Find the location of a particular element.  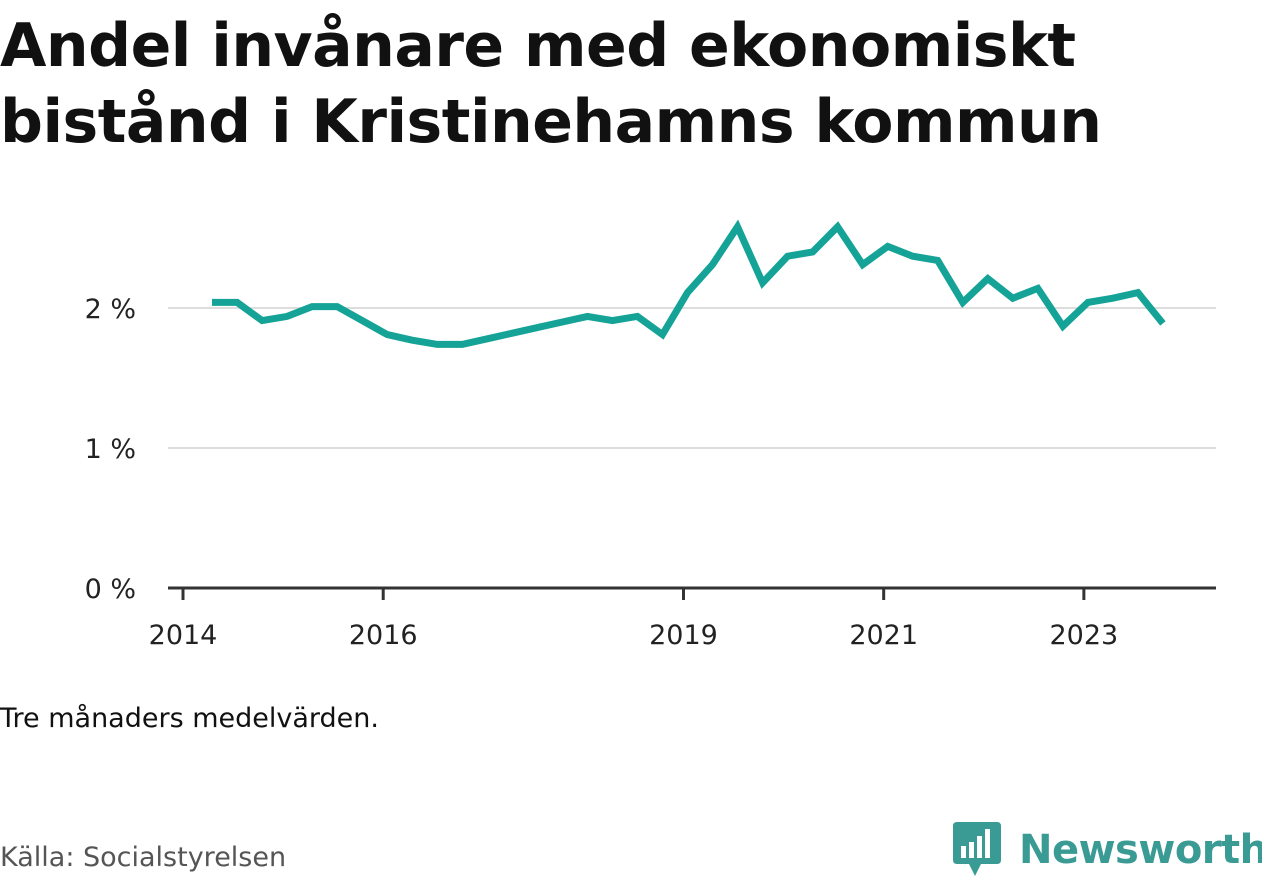

y-tick-label: 0 % is located at coordinates (110, 589).